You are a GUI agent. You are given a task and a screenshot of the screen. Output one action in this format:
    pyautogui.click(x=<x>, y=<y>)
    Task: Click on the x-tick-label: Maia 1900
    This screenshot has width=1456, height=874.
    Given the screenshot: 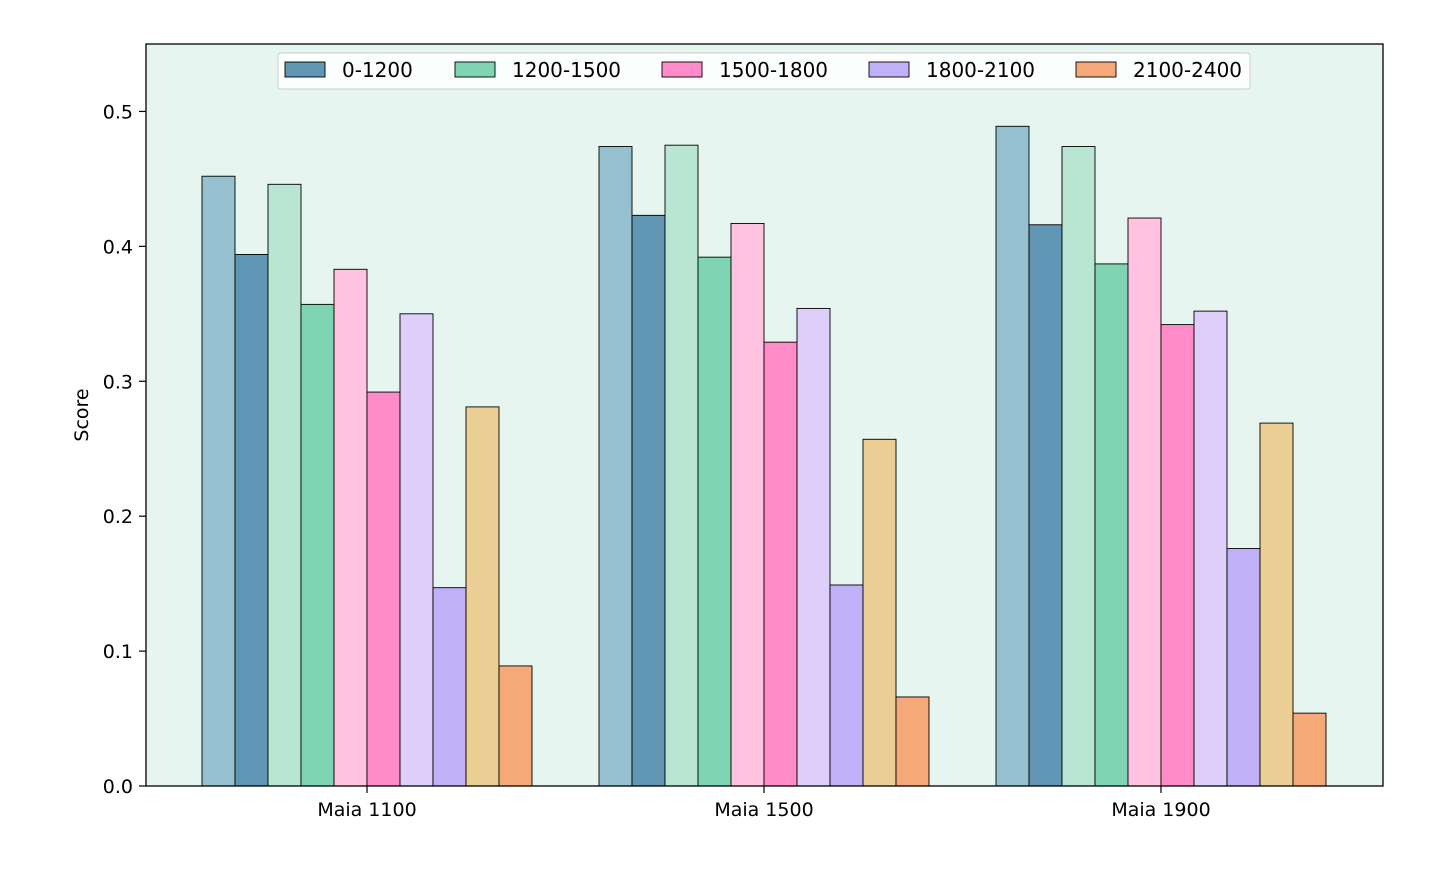 What is the action you would take?
    pyautogui.click(x=1160, y=810)
    